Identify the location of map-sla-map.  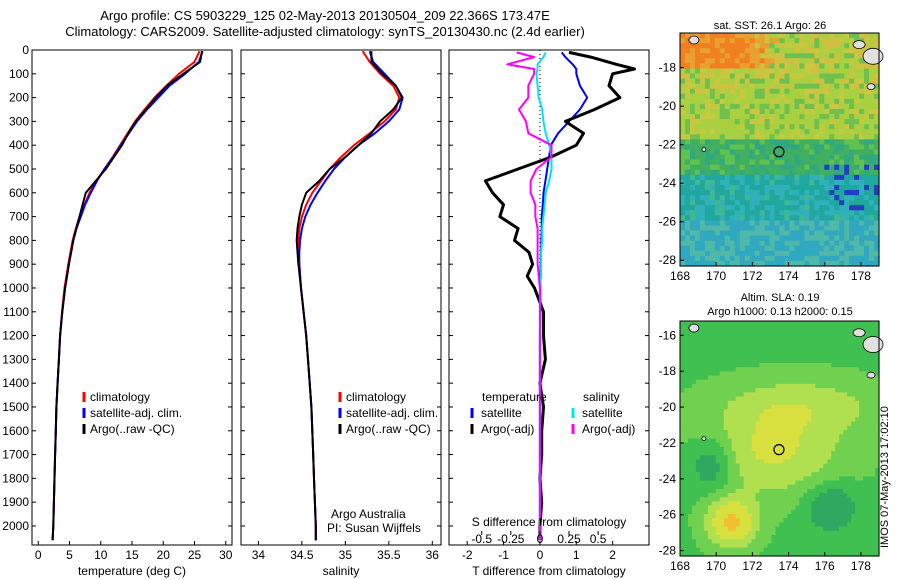
(781, 438).